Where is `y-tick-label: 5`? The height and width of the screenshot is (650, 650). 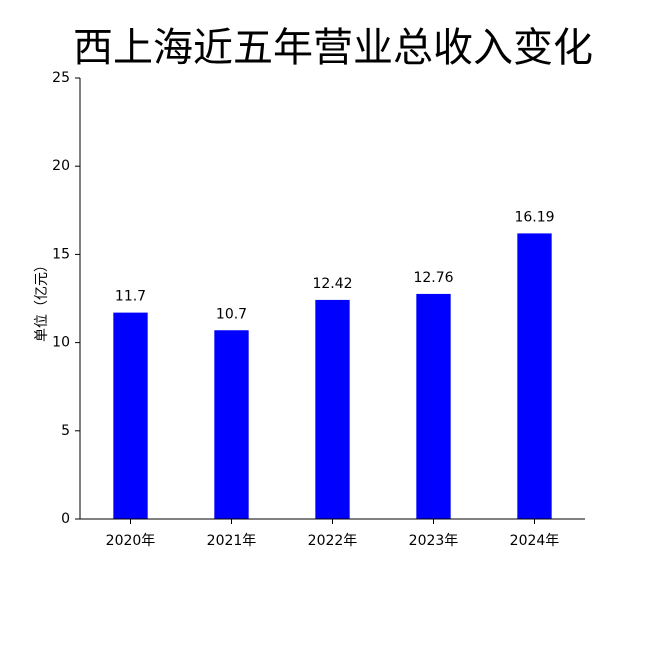 y-tick-label: 5 is located at coordinates (65, 431).